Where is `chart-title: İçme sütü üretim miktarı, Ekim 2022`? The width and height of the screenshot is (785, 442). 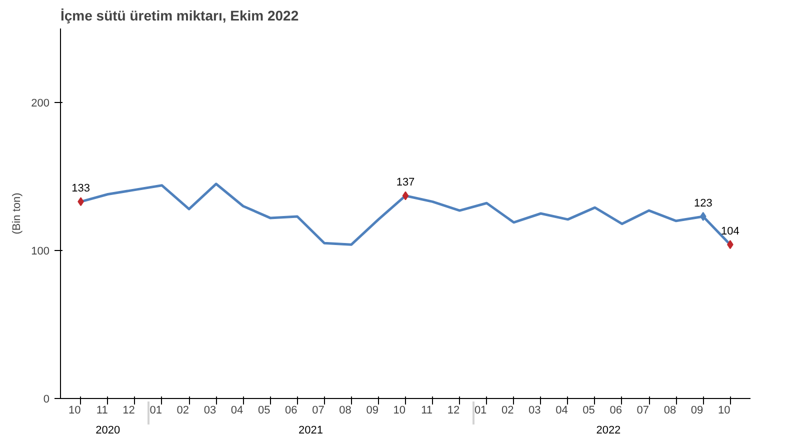 chart-title: İçme sütü üretim miktarı, Ekim 2022 is located at coordinates (179, 16).